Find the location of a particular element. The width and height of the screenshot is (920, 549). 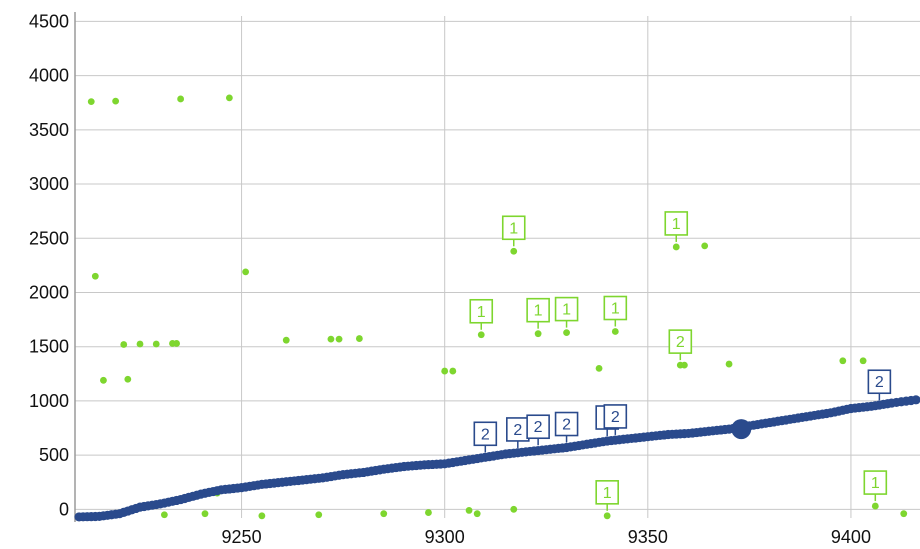

y-tick-label: 1000 is located at coordinates (49, 401).